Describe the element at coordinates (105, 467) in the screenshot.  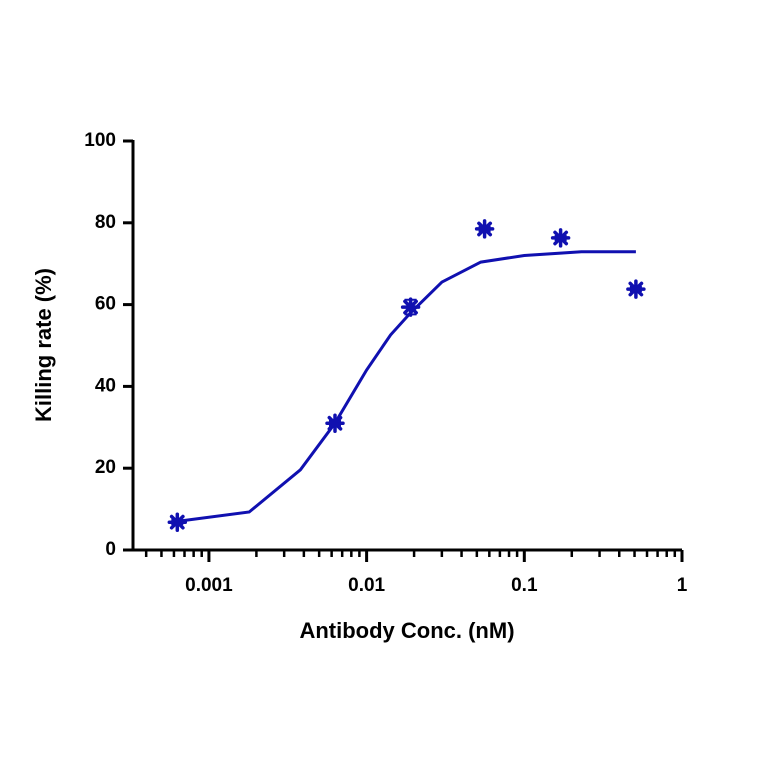
I see `y-tick-label: 20` at that location.